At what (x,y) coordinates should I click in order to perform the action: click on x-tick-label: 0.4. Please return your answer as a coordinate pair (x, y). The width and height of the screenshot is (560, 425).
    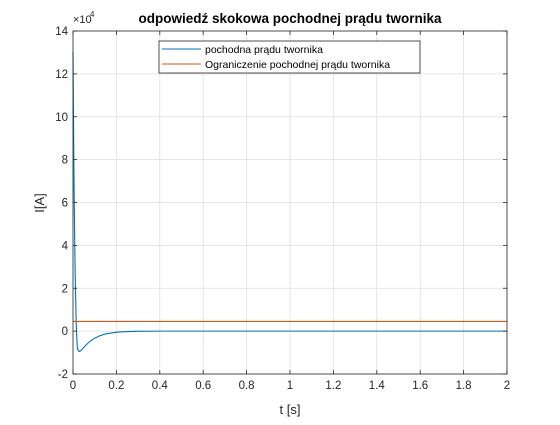
    Looking at the image, I should click on (160, 386).